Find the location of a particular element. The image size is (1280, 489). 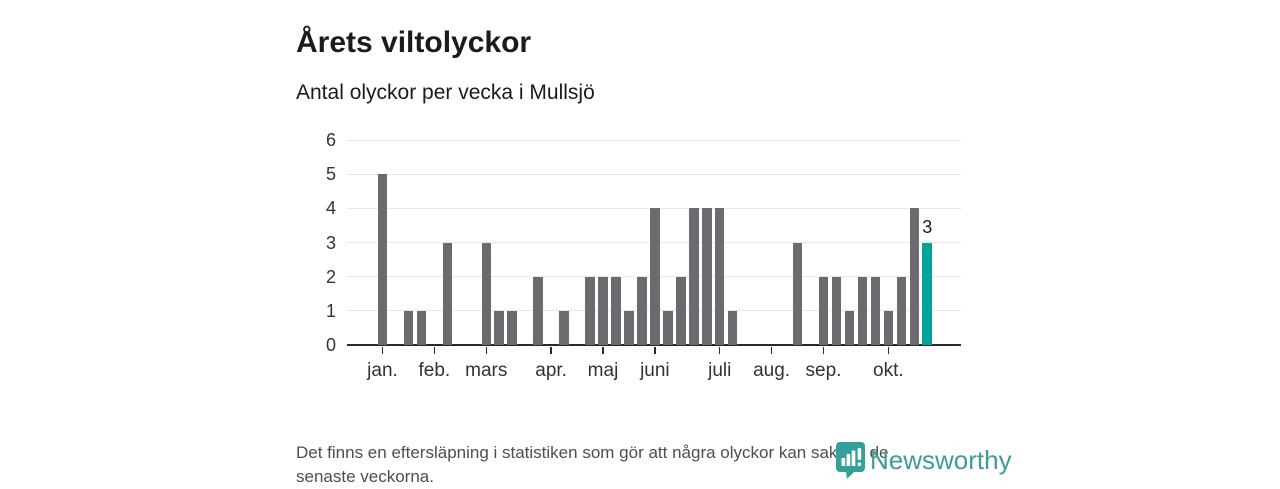

x-axis-label-okt: okt. is located at coordinates (888, 370).